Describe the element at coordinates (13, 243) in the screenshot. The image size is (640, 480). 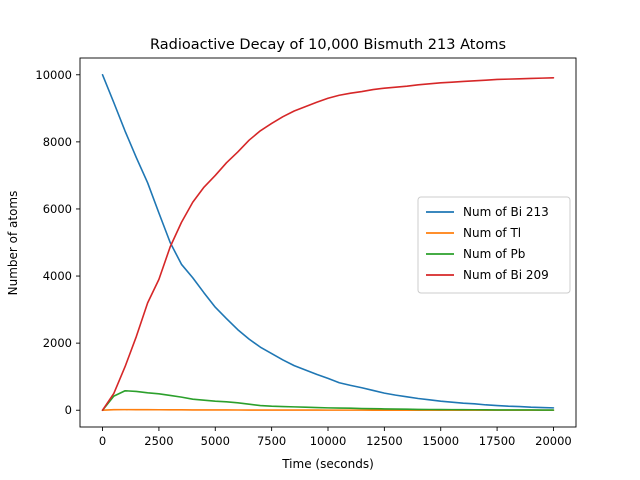
I see `y-axis-label: Number of atoms` at that location.